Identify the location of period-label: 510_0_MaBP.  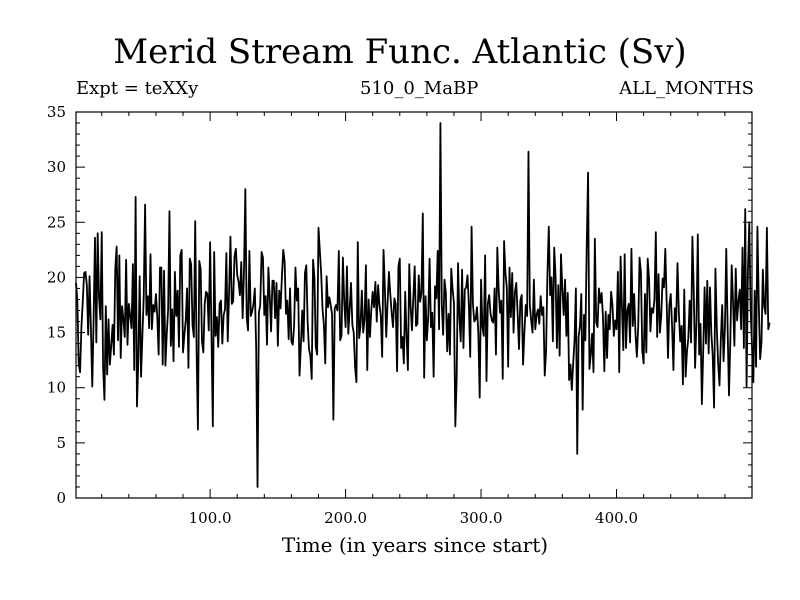
(419, 88).